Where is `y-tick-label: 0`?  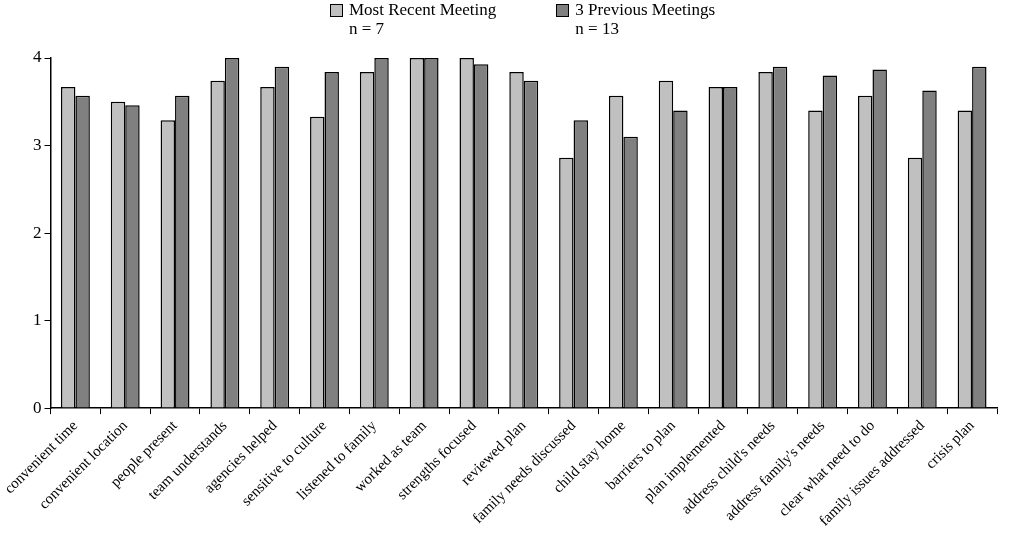 y-tick-label: 0 is located at coordinates (37, 407).